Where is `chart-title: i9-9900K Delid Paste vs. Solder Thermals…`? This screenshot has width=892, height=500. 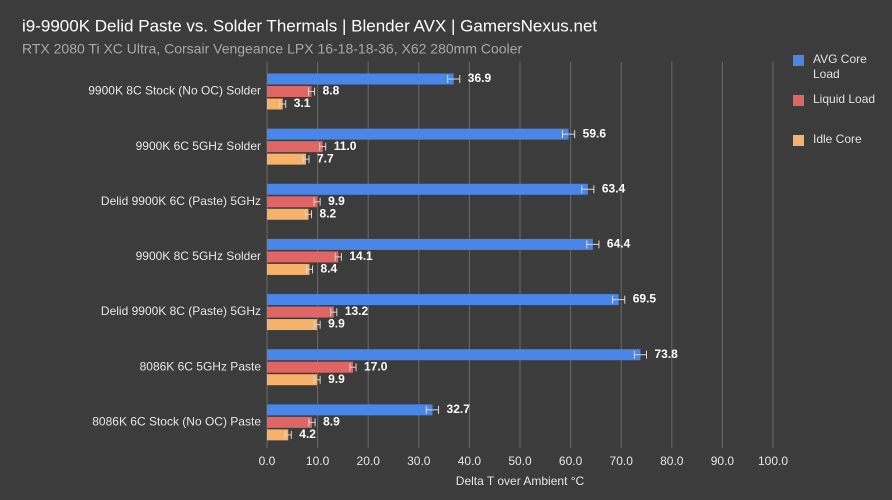 chart-title: i9-9900K Delid Paste vs. Solder Thermals… is located at coordinates (309, 25).